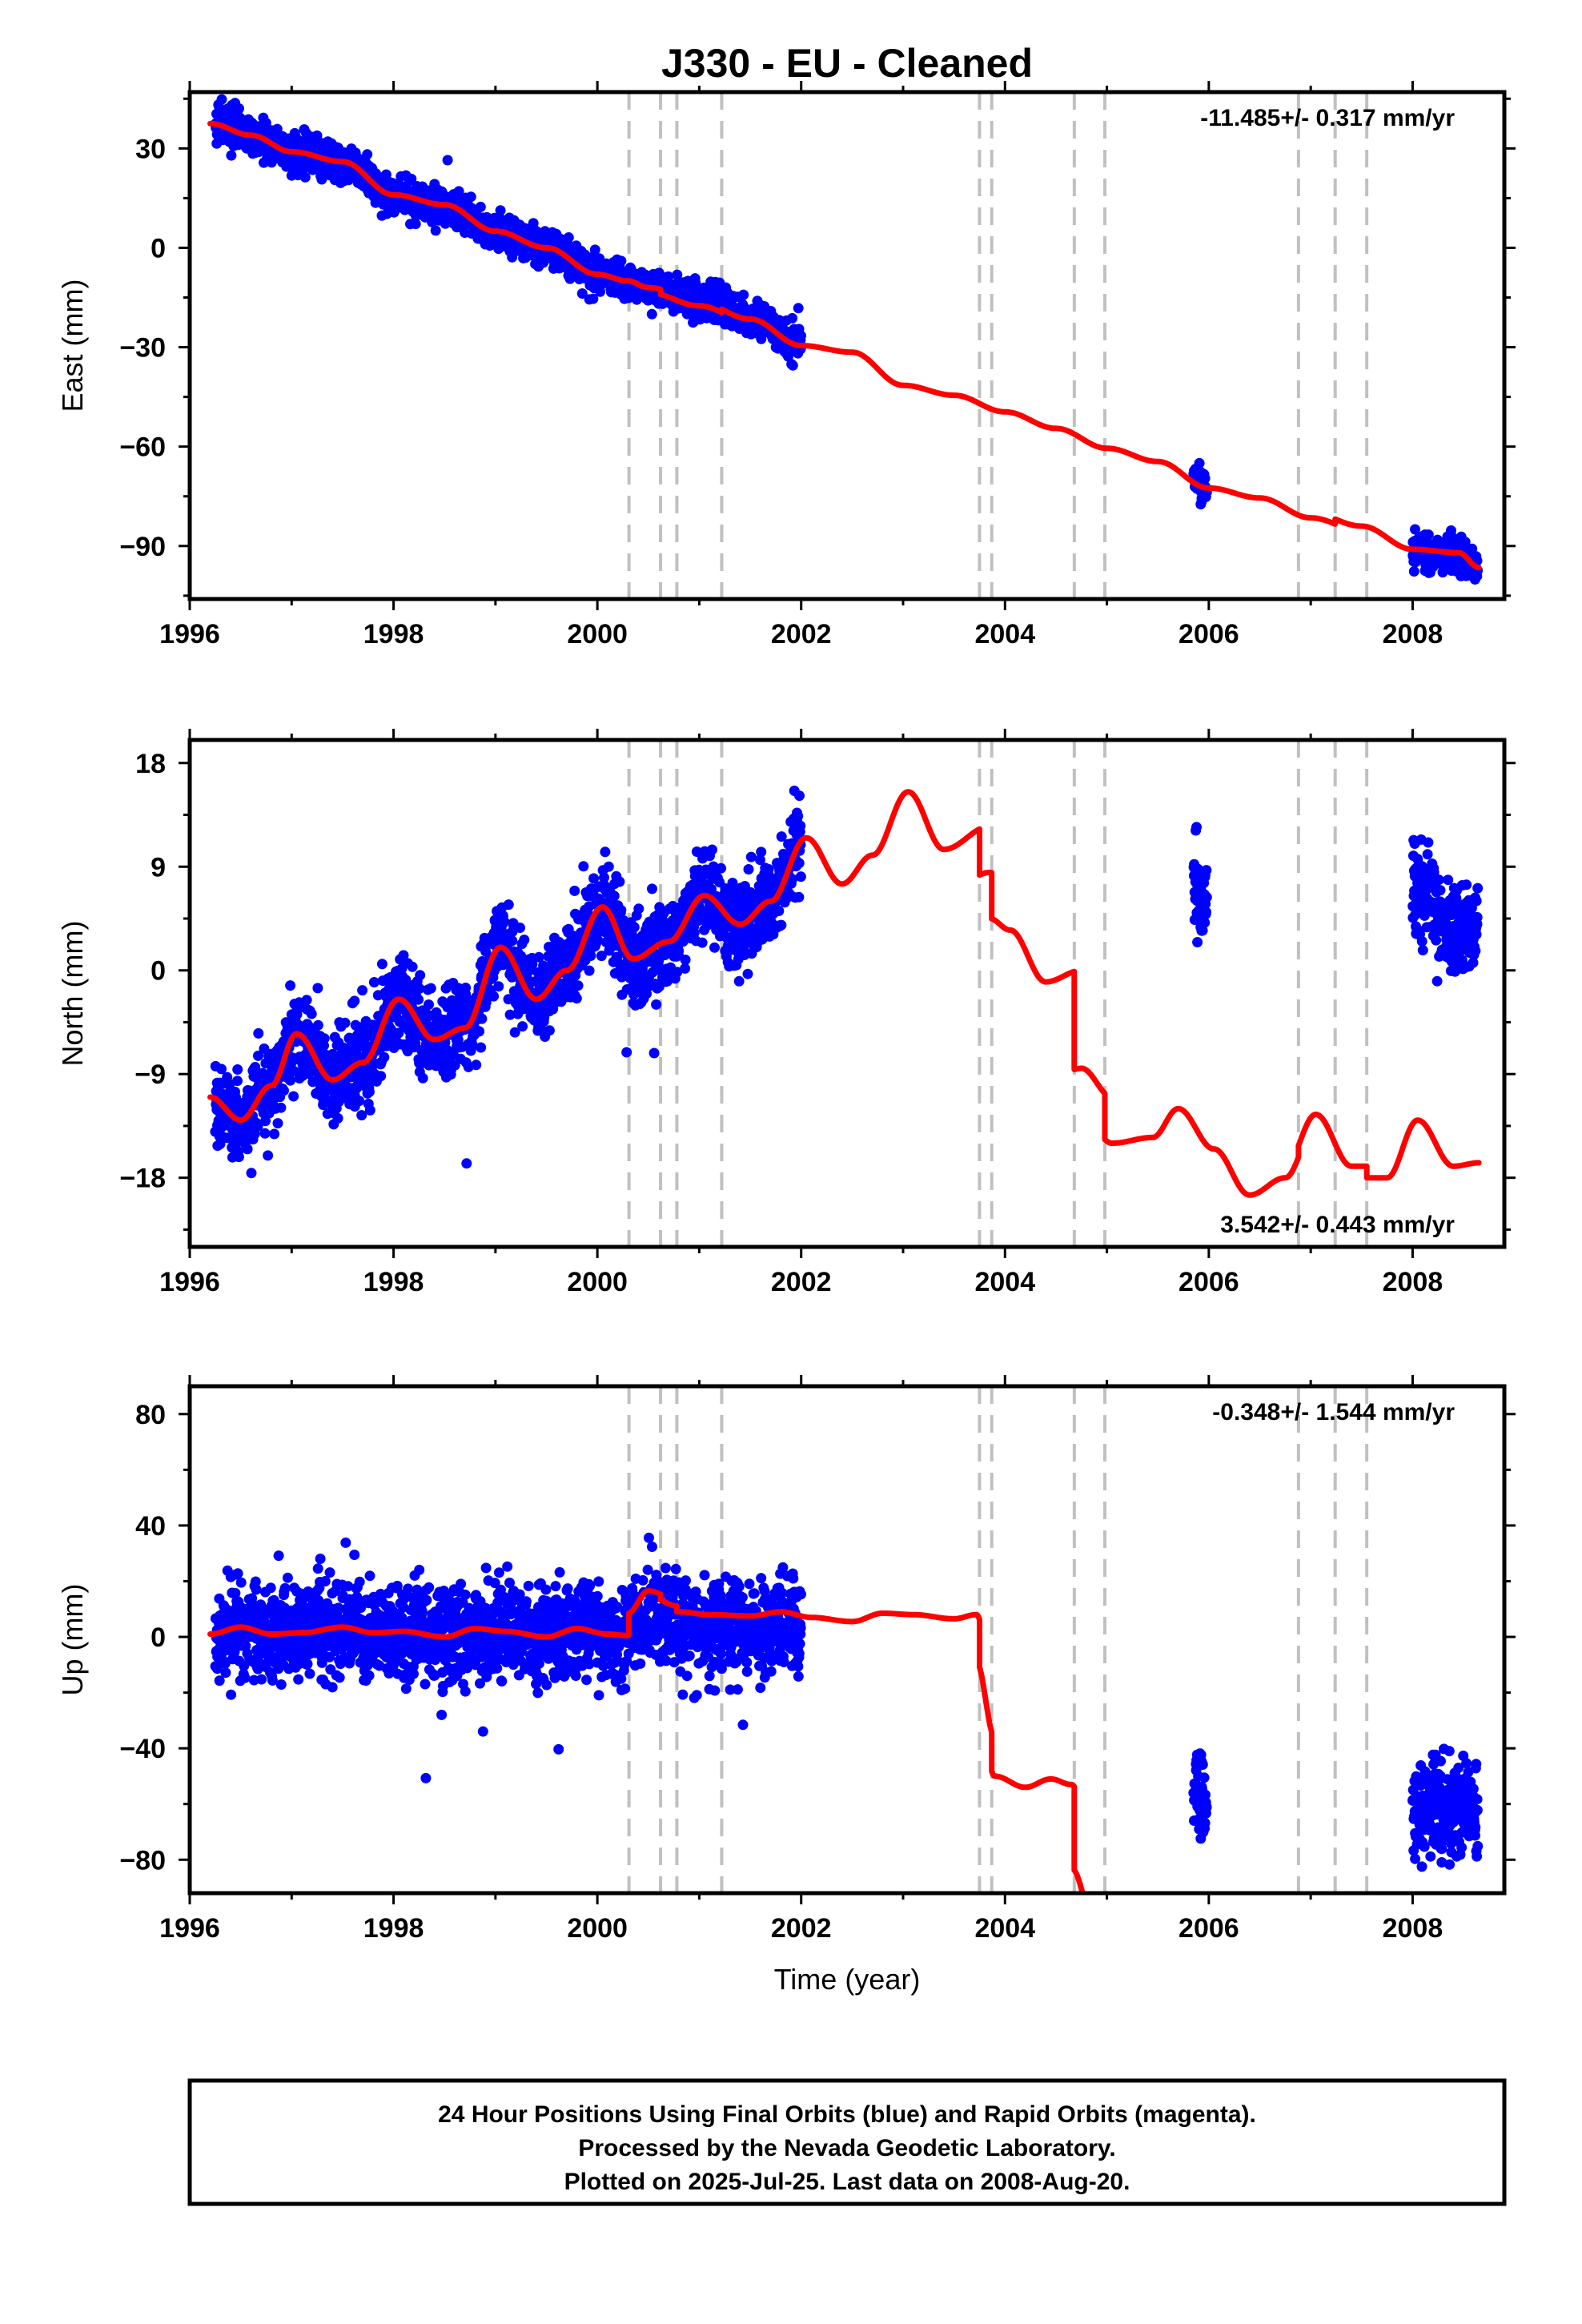 This screenshot has width=1582, height=2324. I want to click on chart-title: J330 - EU - Cleaned, so click(847, 63).